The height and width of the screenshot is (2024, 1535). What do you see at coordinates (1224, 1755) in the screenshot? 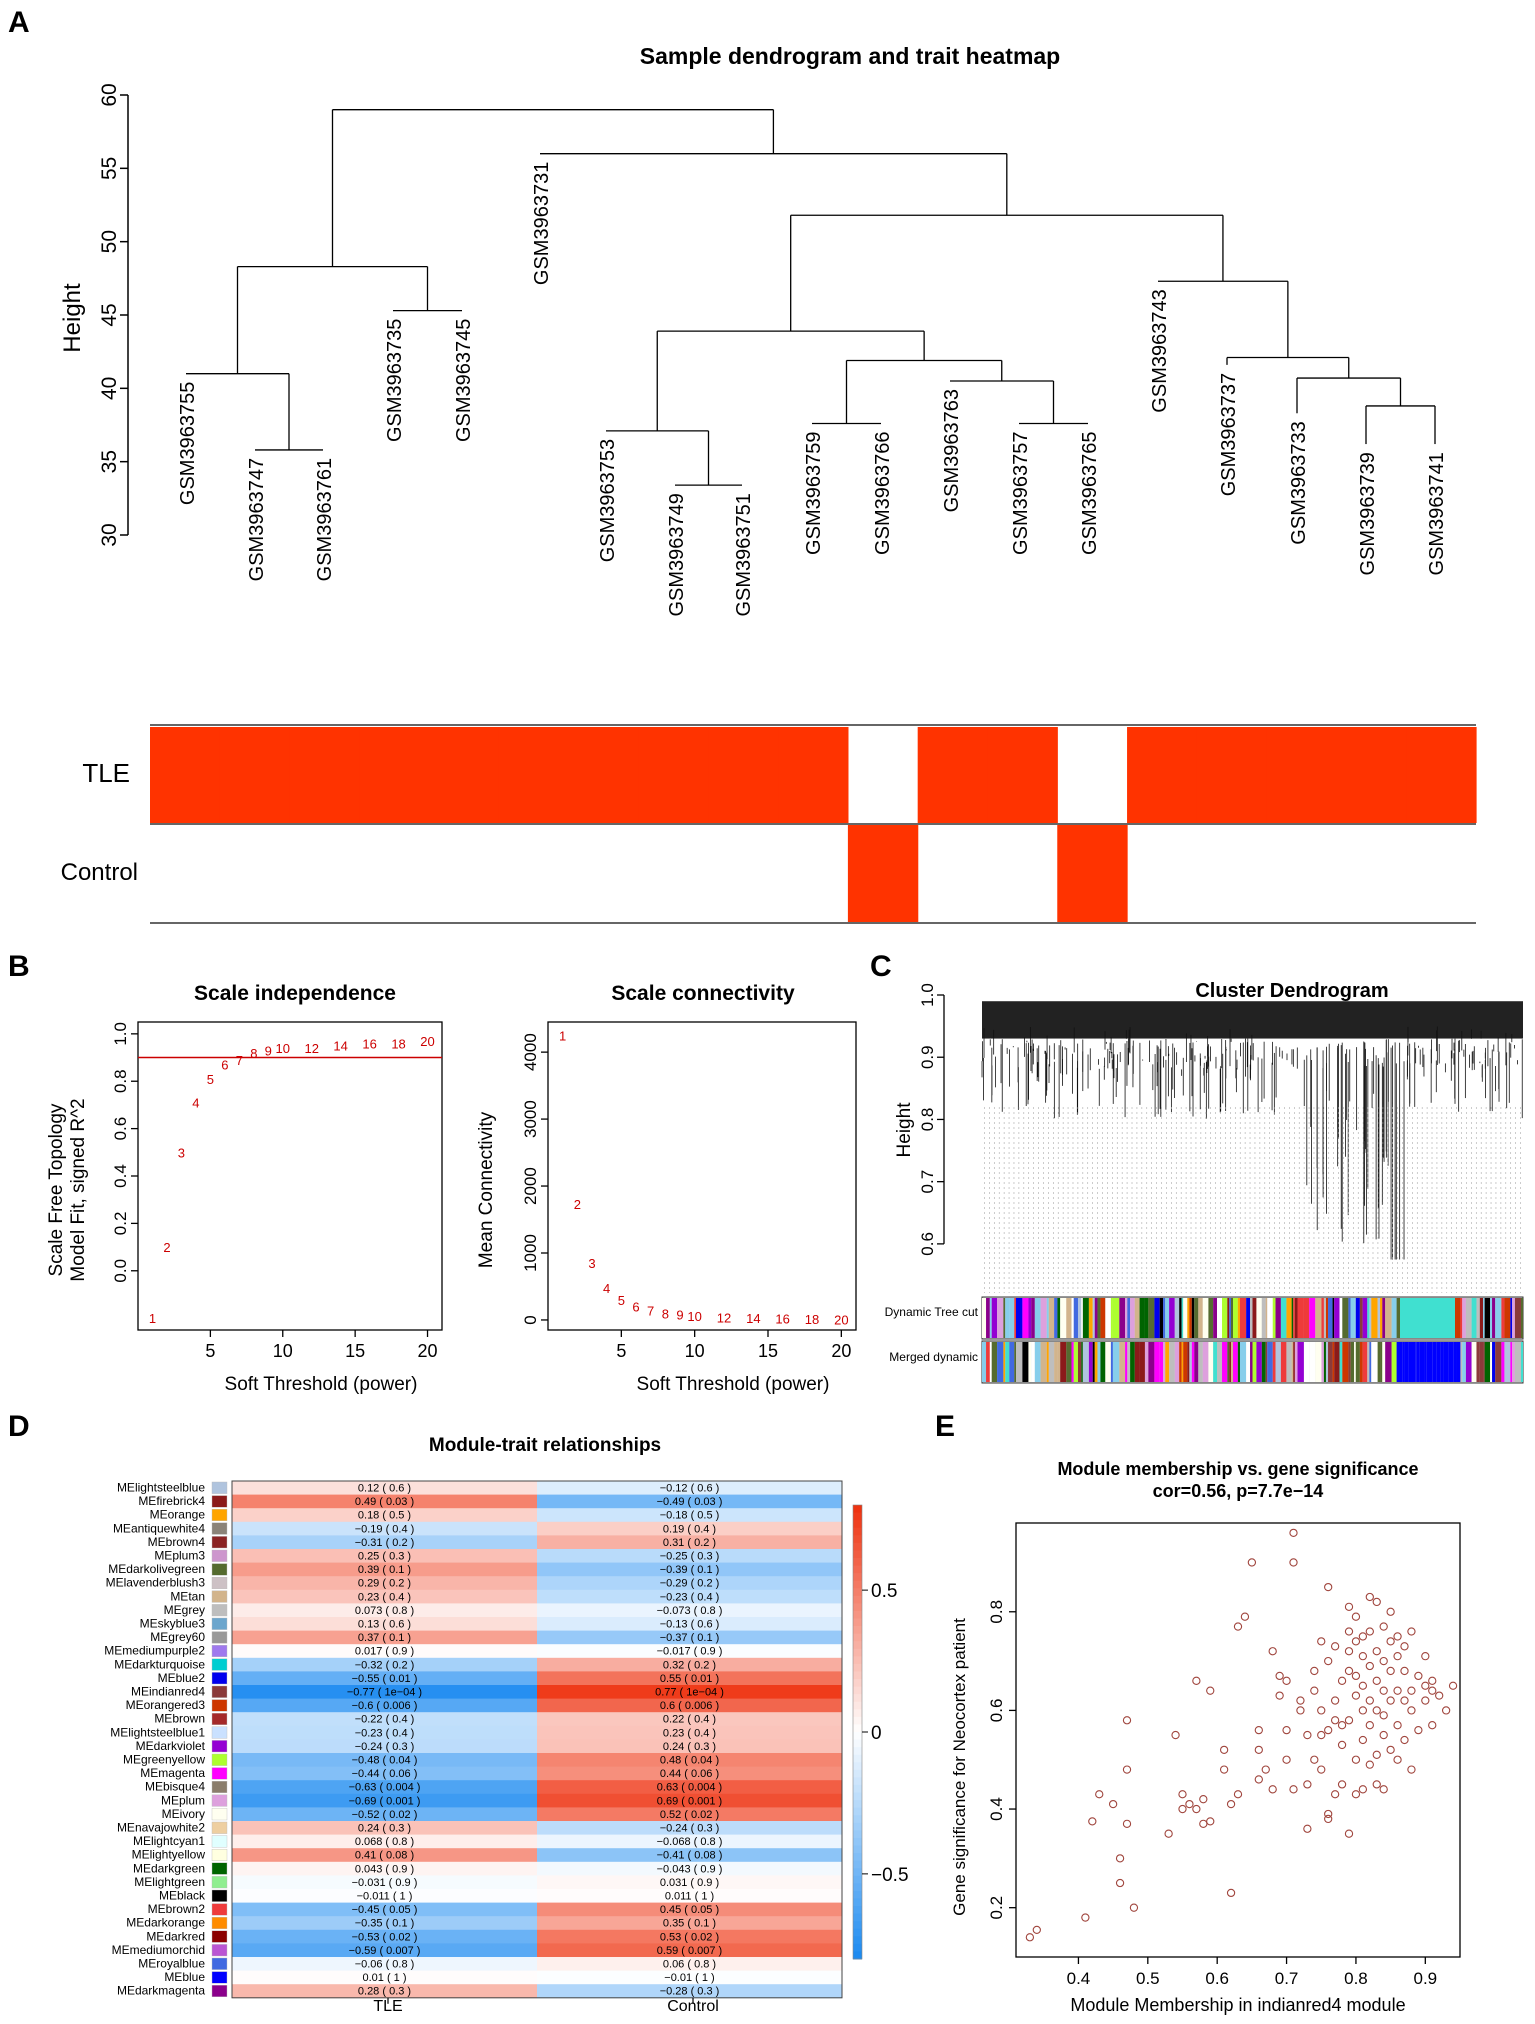
I see `panel-e-plot: 0.4 0.5 0.6 0.7 0.8 0.9 0.2 0.4 0.6 0.8` at bounding box center [1224, 1755].